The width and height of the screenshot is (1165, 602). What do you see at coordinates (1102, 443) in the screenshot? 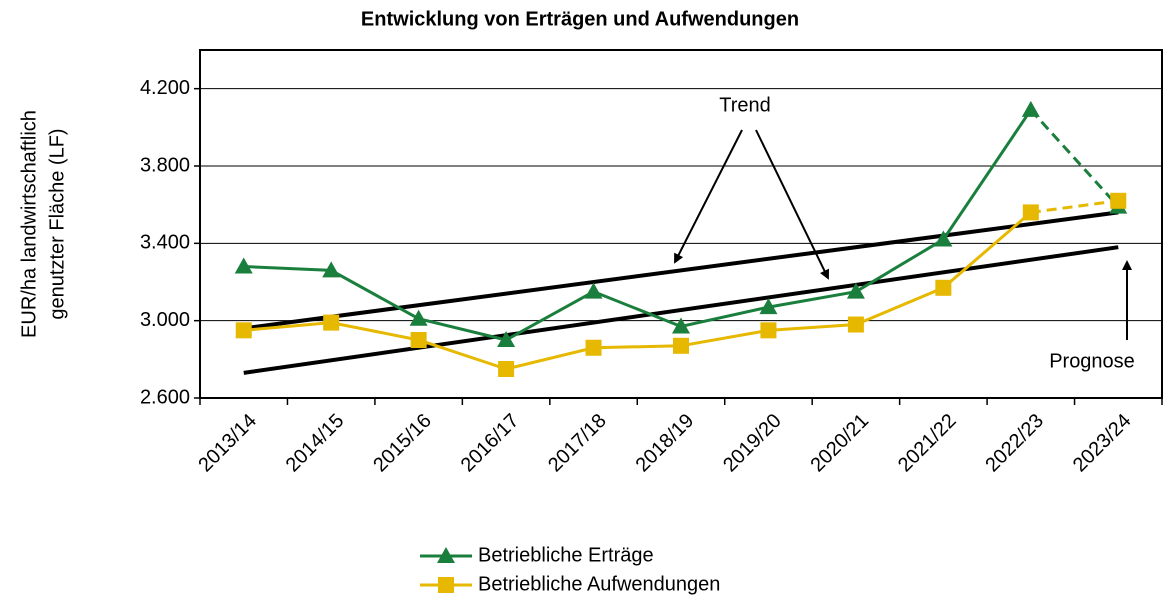
I see `x-tick-label: 2023/24` at bounding box center [1102, 443].